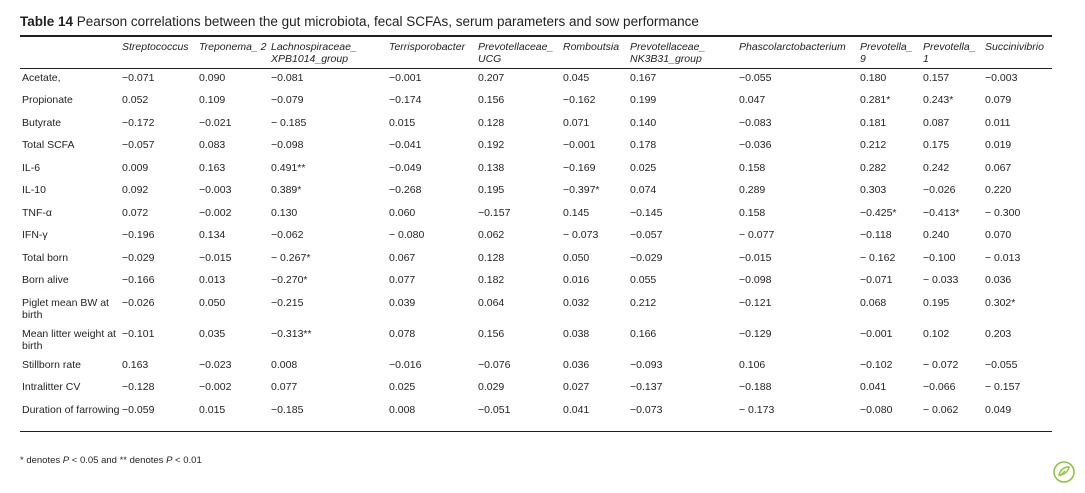  What do you see at coordinates (48, 145) in the screenshot?
I see `row-label: Total SCFA` at bounding box center [48, 145].